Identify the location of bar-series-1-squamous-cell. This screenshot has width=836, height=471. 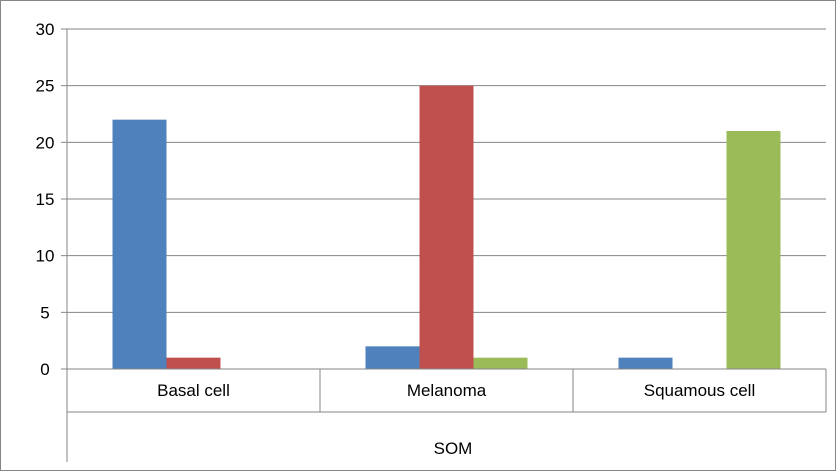
(645, 363).